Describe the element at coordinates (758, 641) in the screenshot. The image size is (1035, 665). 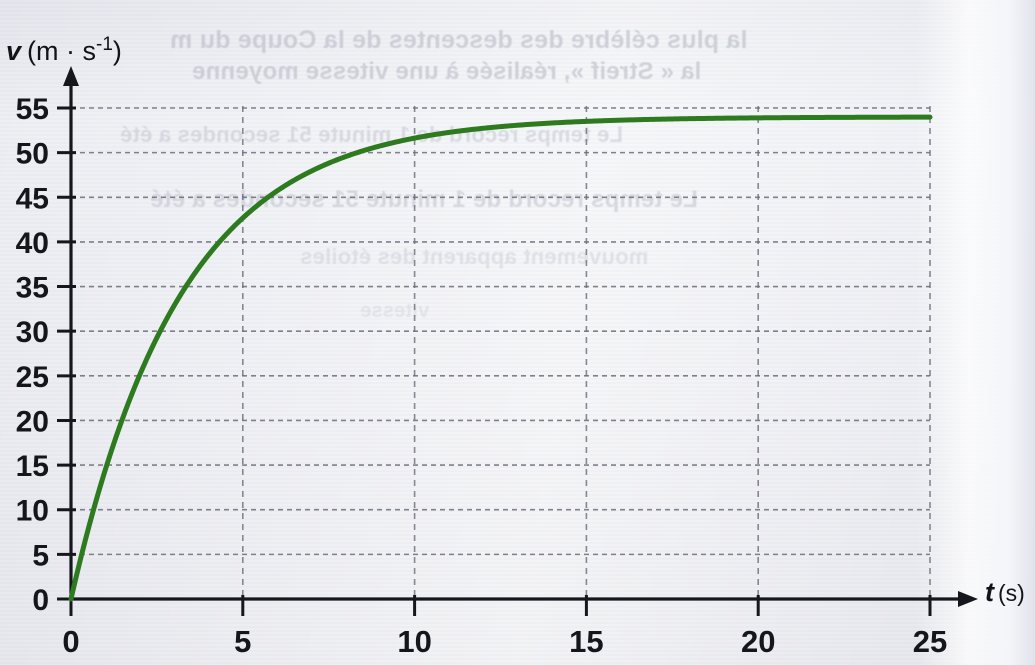
I see `x-tick-label: 20` at that location.